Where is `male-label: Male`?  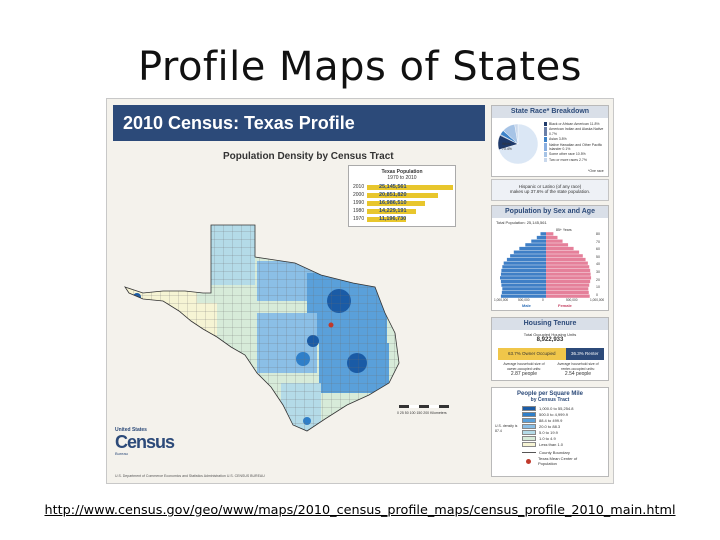 male-label: Male is located at coordinates (526, 305).